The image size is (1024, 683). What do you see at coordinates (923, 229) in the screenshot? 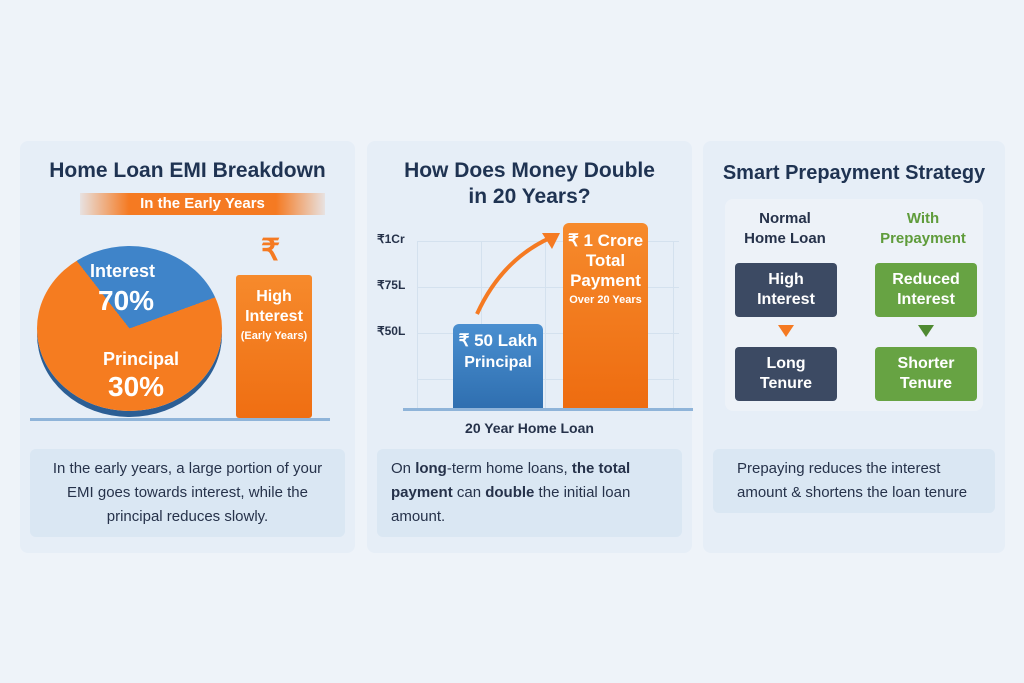
I see `col-head-prepay: With Prepayment` at bounding box center [923, 229].